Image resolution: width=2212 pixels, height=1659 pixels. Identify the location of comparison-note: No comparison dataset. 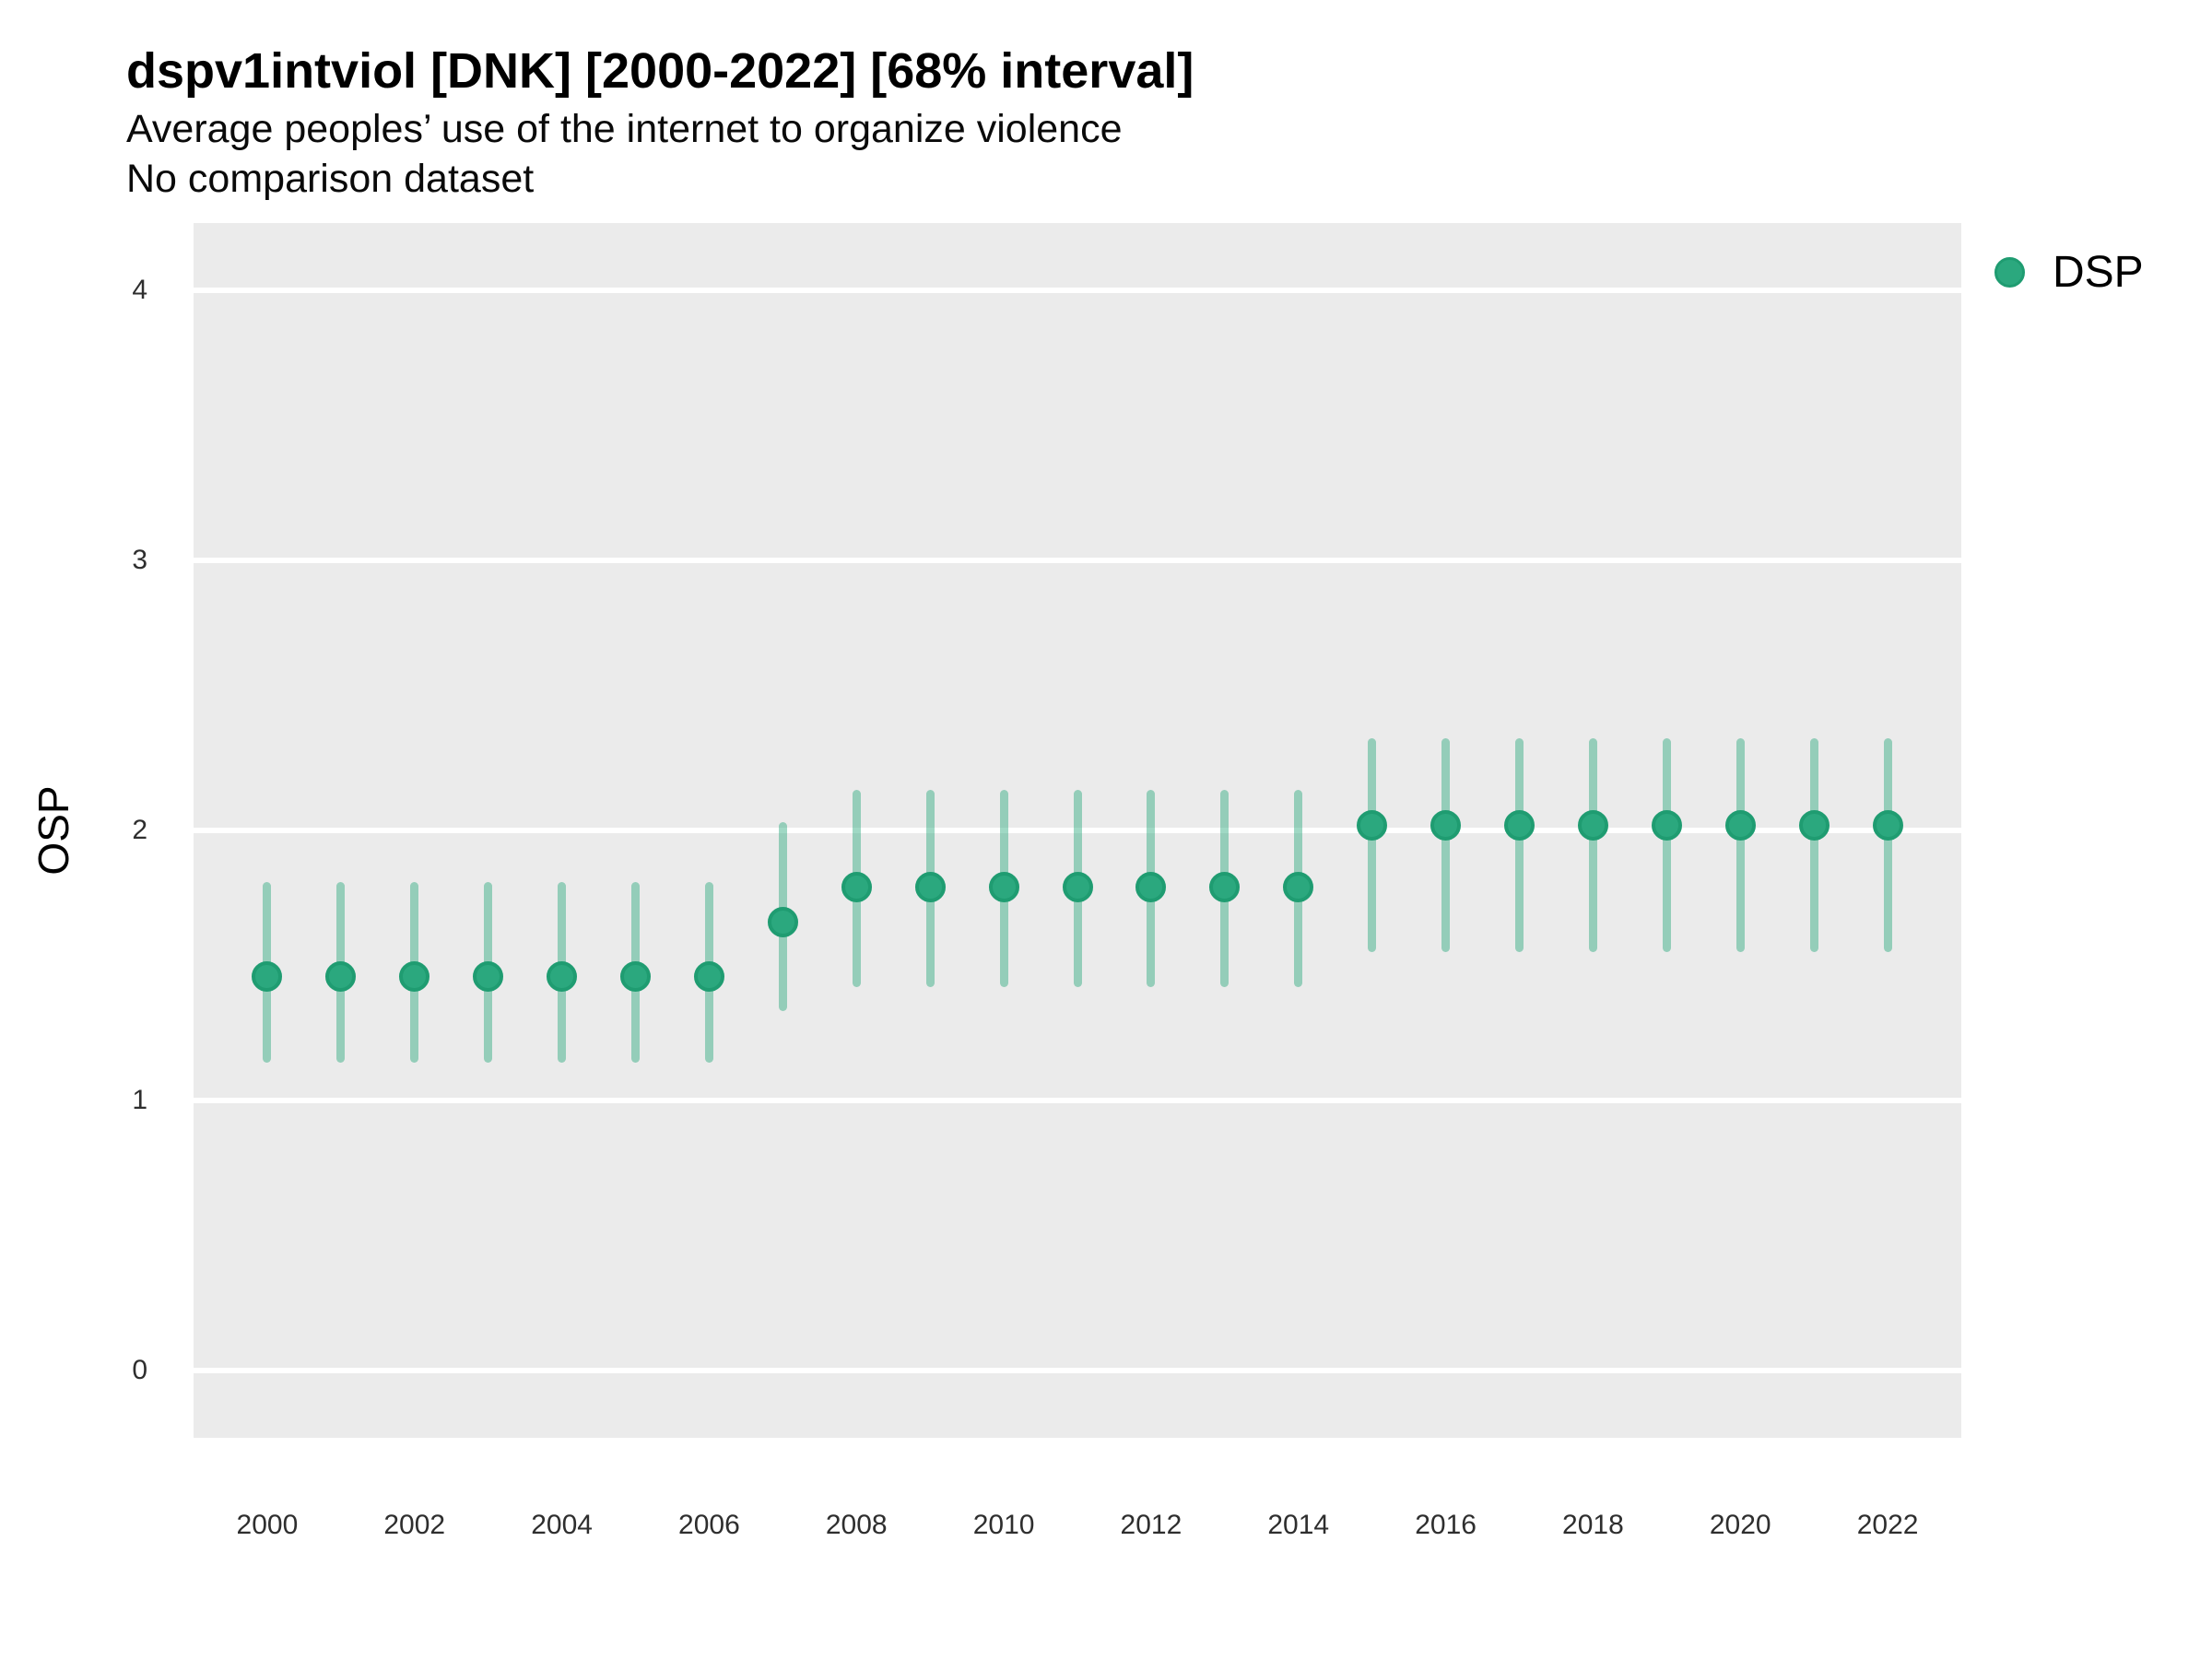
(330, 179).